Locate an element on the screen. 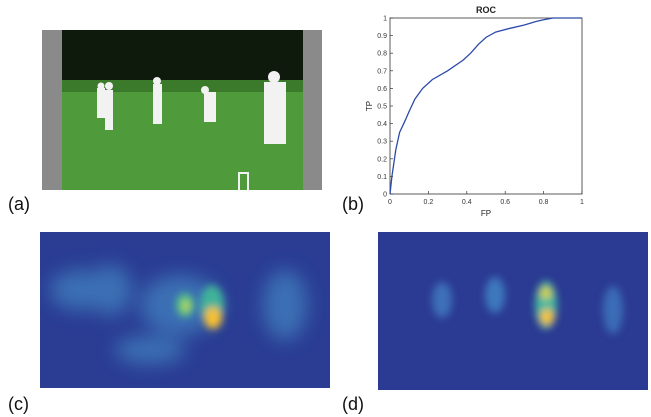  y-tick-label: 0.2 is located at coordinates (382, 159).